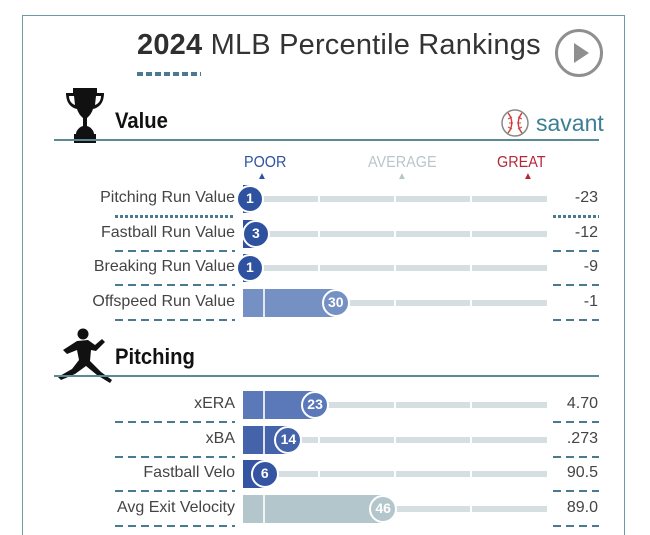 This screenshot has width=650, height=535. Describe the element at coordinates (315, 405) in the screenshot. I see `percentile-bubble: 23` at that location.